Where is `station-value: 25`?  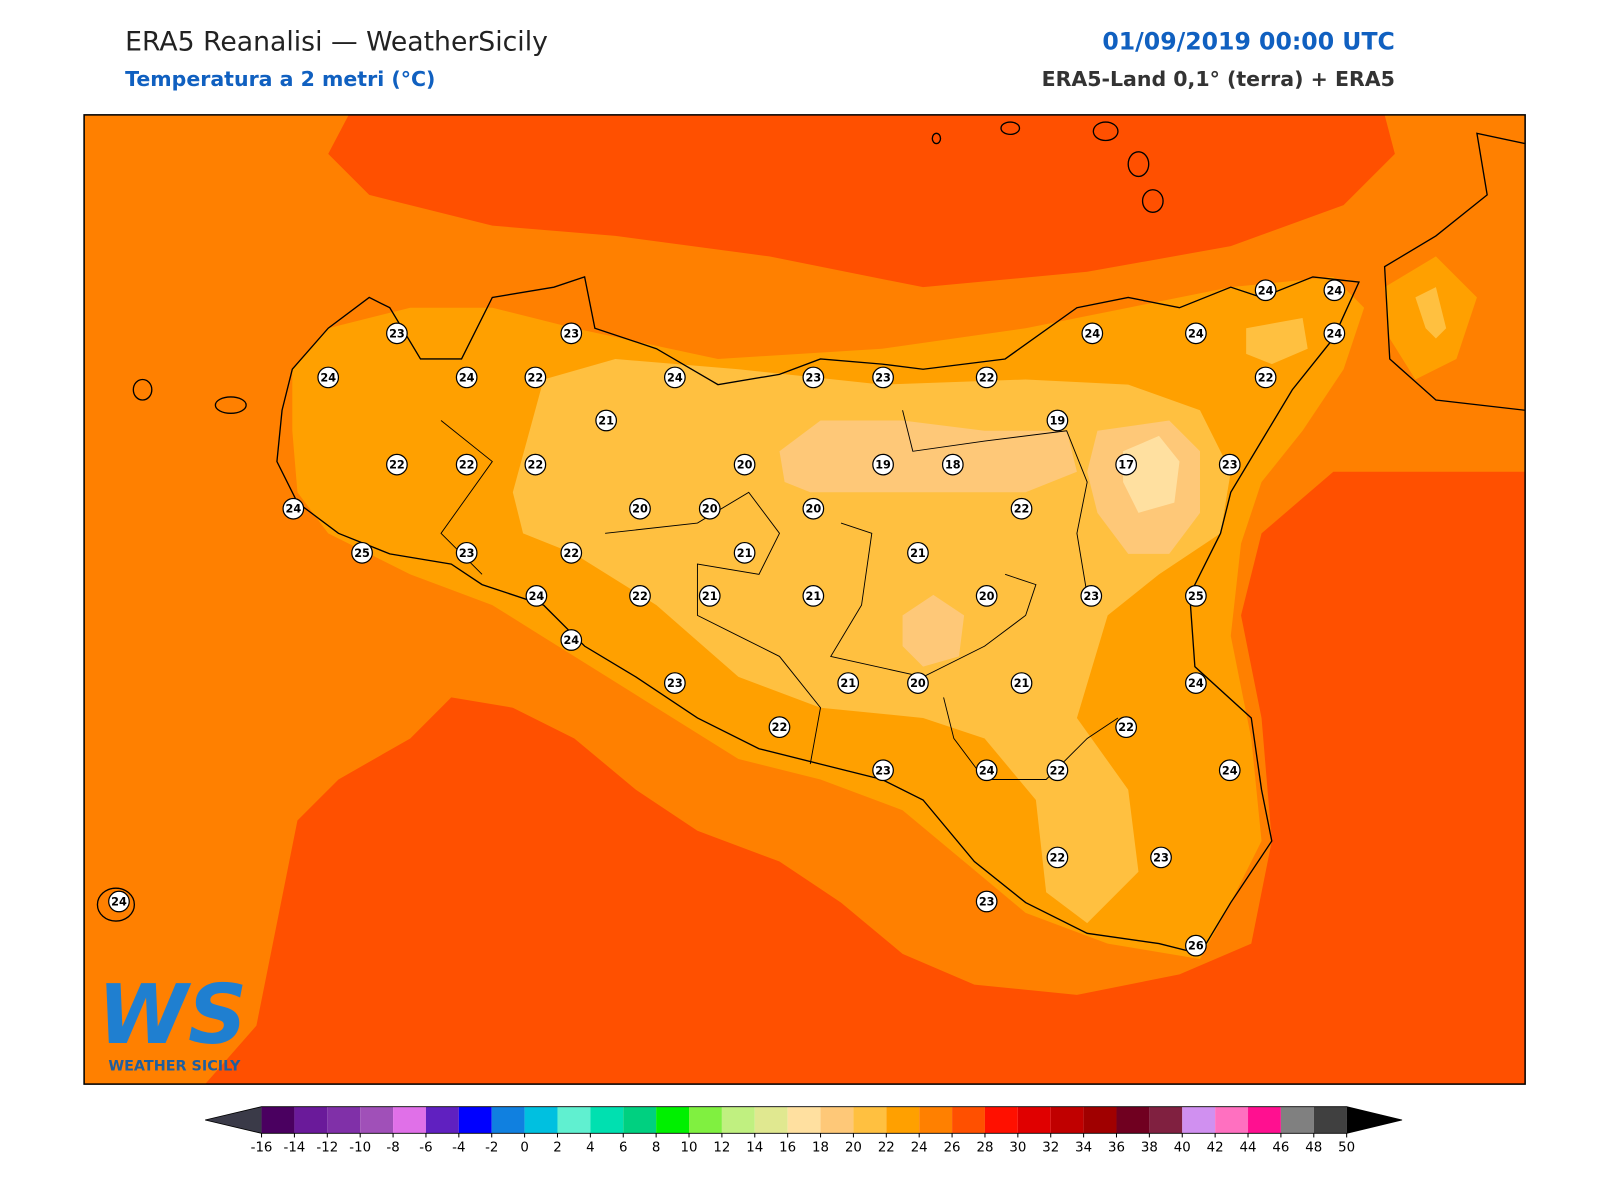 station-value: 25 is located at coordinates (1196, 596).